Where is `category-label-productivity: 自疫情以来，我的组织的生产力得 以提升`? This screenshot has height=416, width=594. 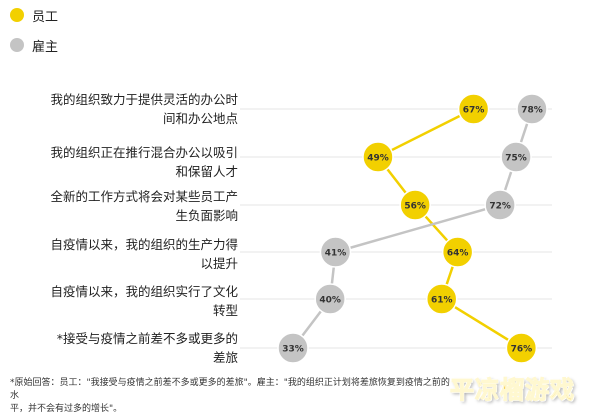 category-label-productivity: 自疫情以来，我的组织的生产力得 以提升 is located at coordinates (144, 254).